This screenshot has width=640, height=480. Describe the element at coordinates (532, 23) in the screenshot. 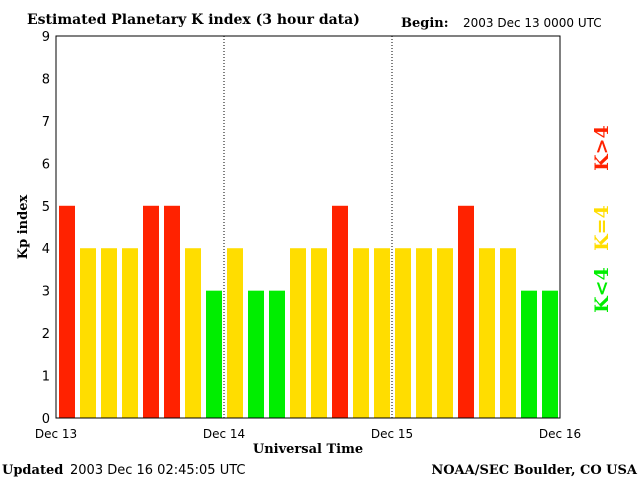

I see `begin-value: 2003 Dec 13 0000 UTC` at that location.